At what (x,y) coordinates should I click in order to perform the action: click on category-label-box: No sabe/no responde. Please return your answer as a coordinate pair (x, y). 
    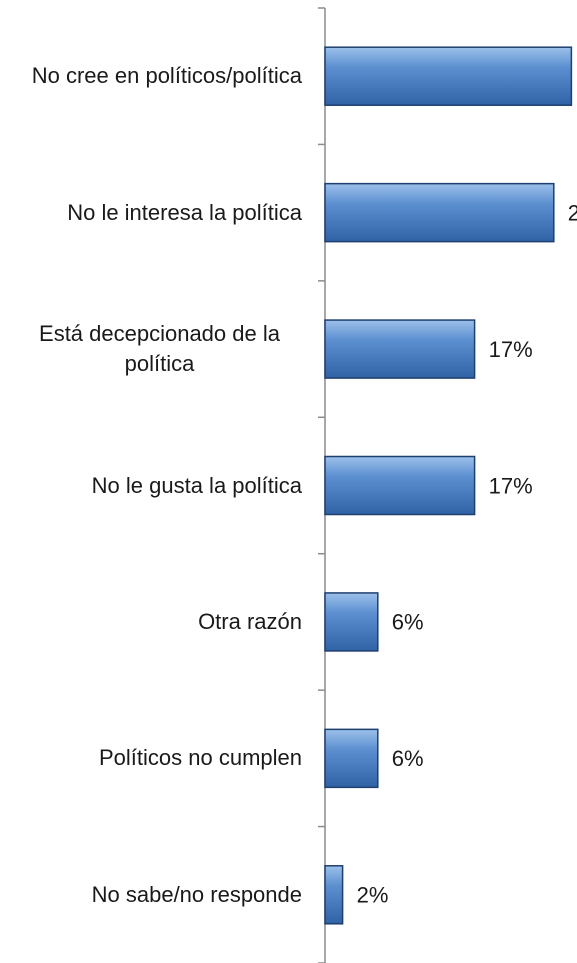
    Looking at the image, I should click on (152, 895).